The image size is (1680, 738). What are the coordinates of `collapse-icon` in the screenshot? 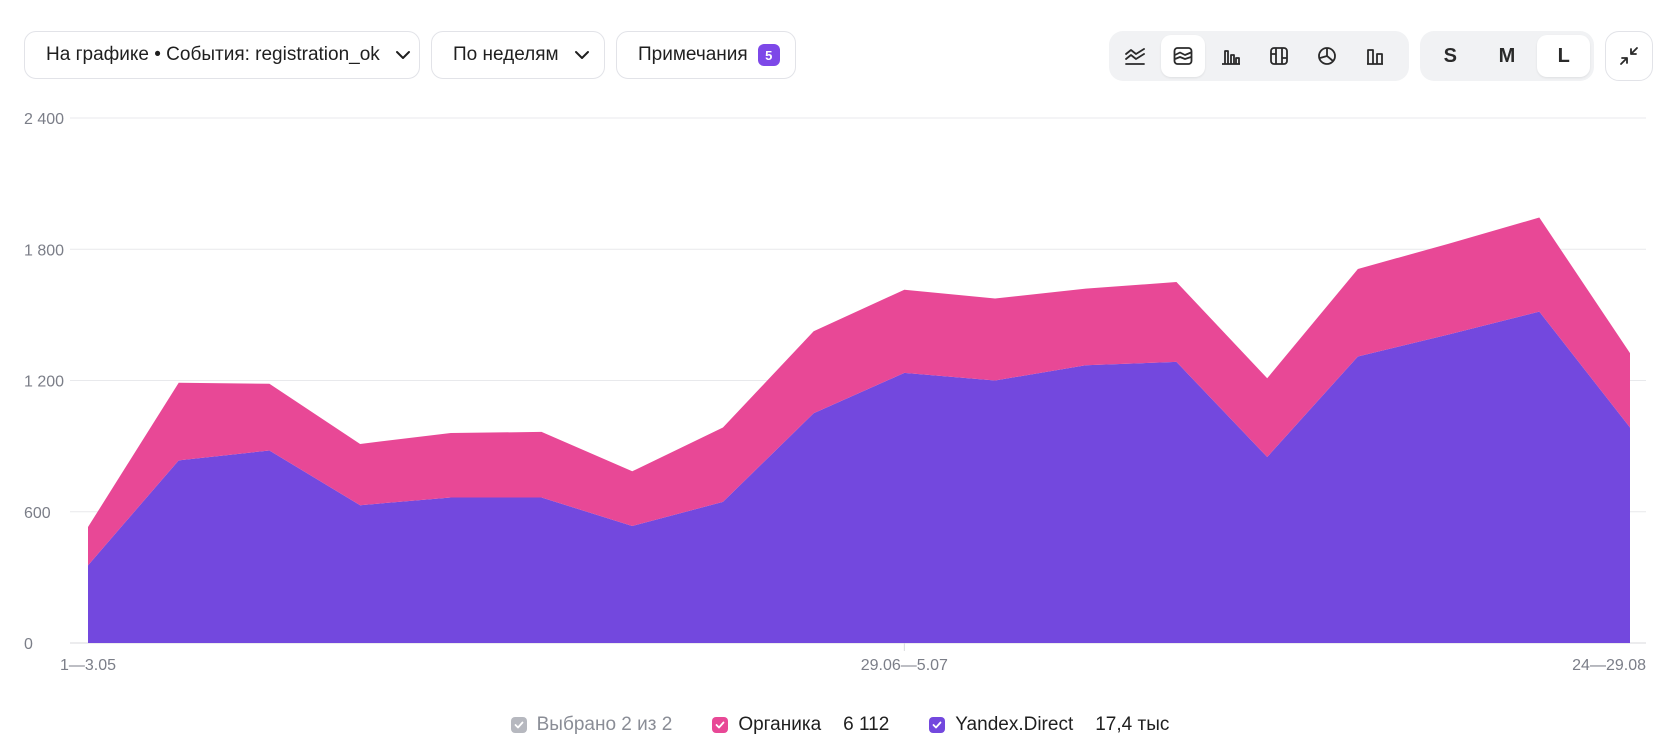 It's located at (1629, 56).